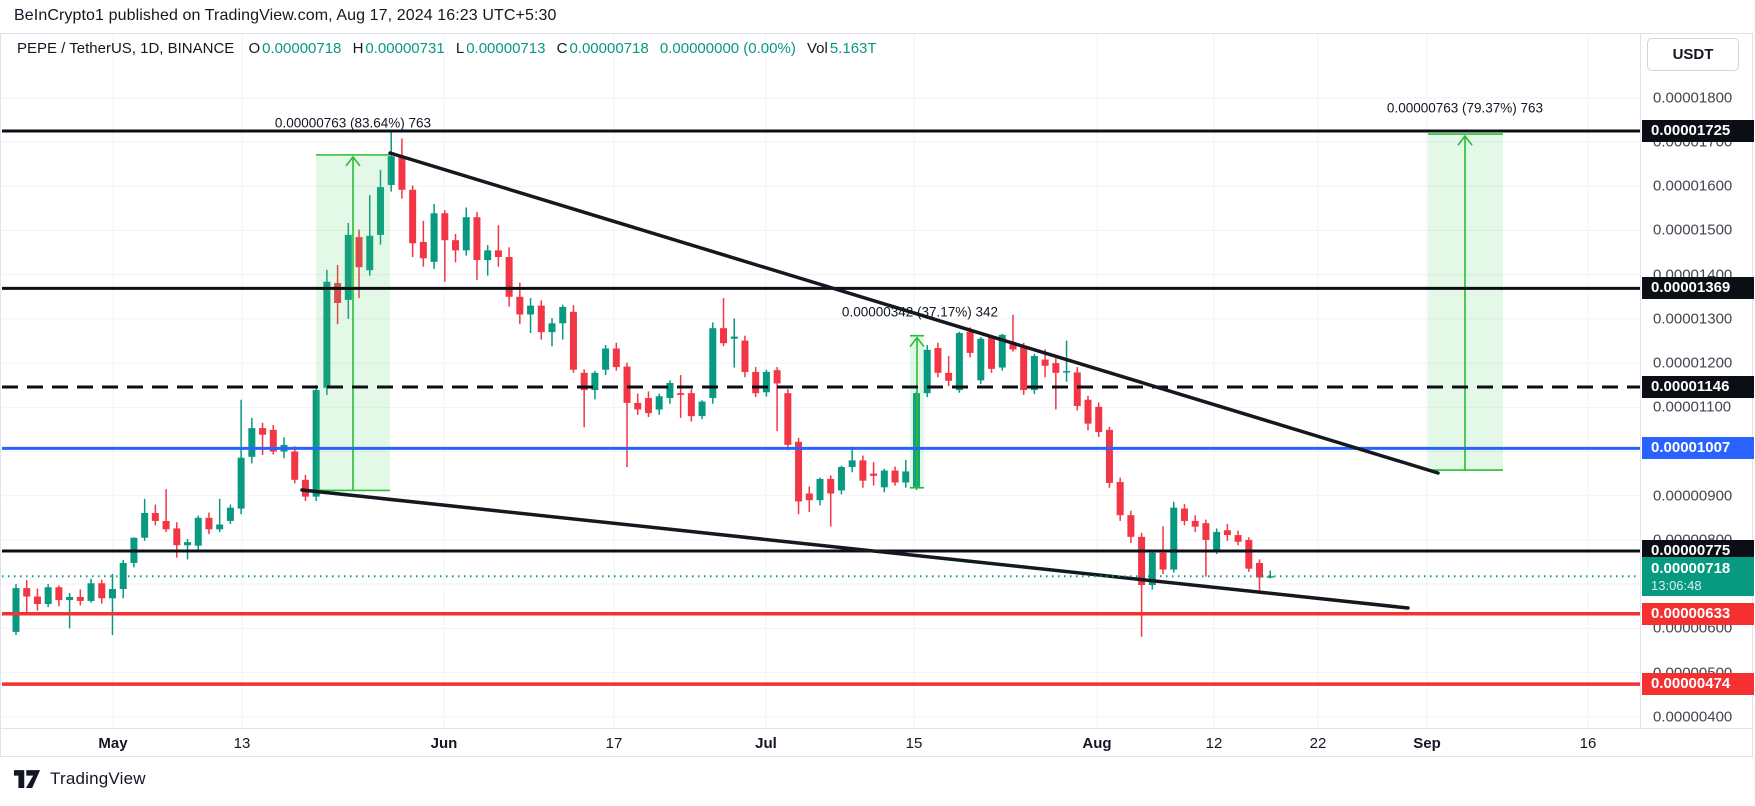  What do you see at coordinates (609, 48) in the screenshot?
I see `ohlc-close-value: 0.00000718` at bounding box center [609, 48].